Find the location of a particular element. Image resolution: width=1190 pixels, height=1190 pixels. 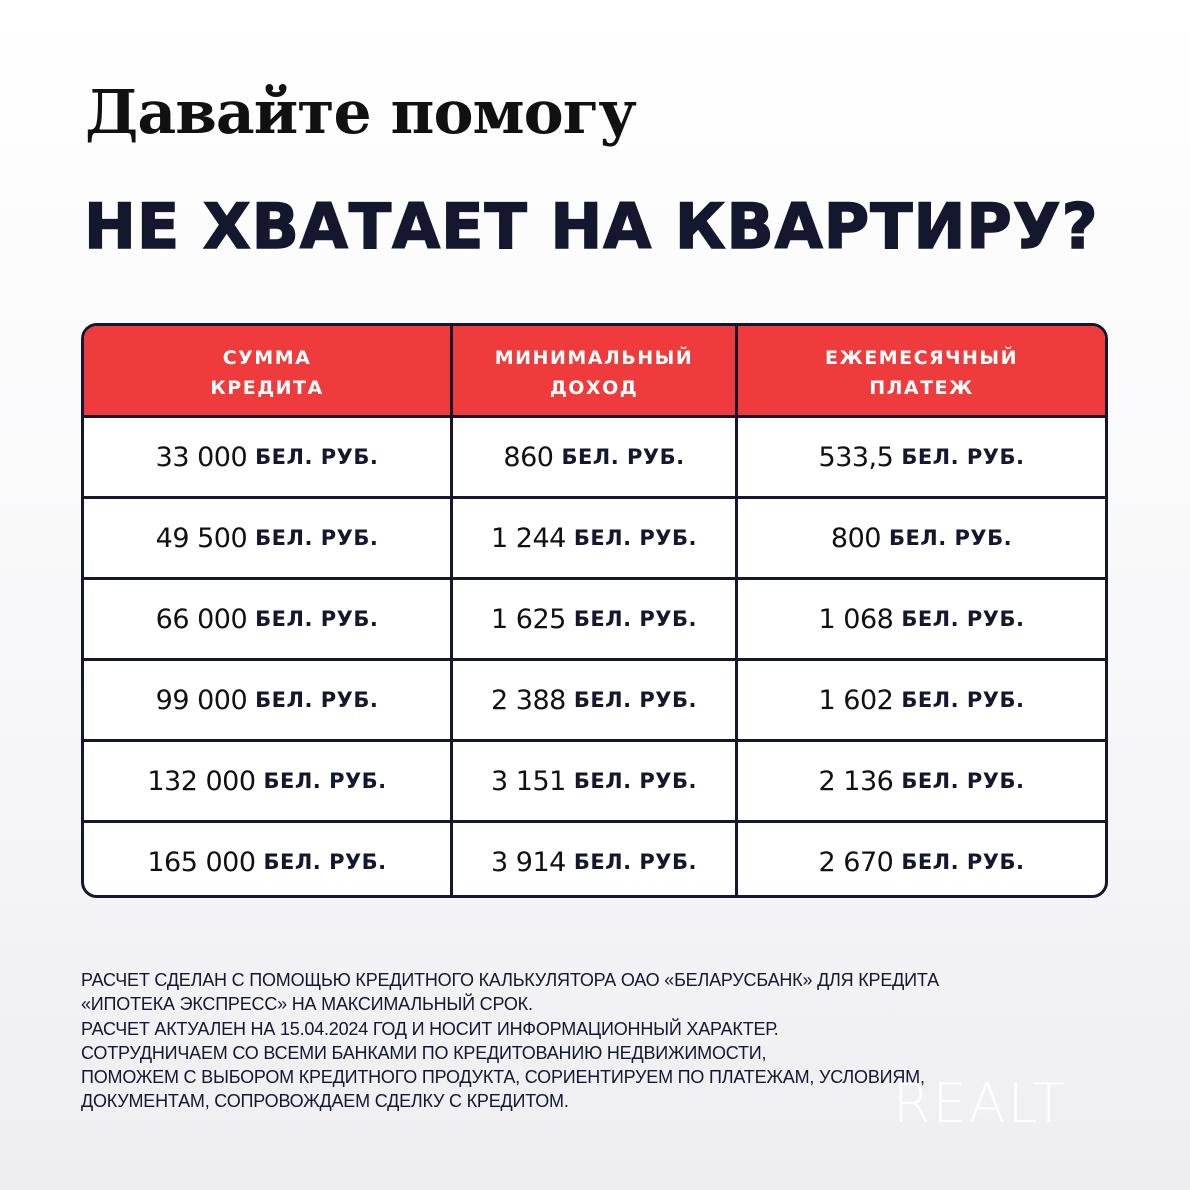

value: 2 670 is located at coordinates (856, 862).